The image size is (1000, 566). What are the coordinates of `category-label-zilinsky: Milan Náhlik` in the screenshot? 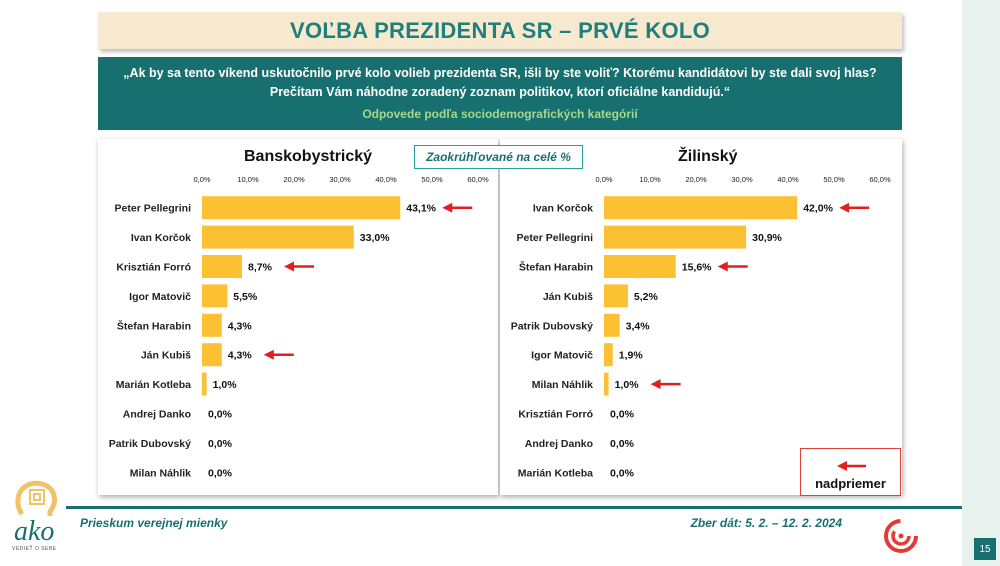 It's located at (562, 385).